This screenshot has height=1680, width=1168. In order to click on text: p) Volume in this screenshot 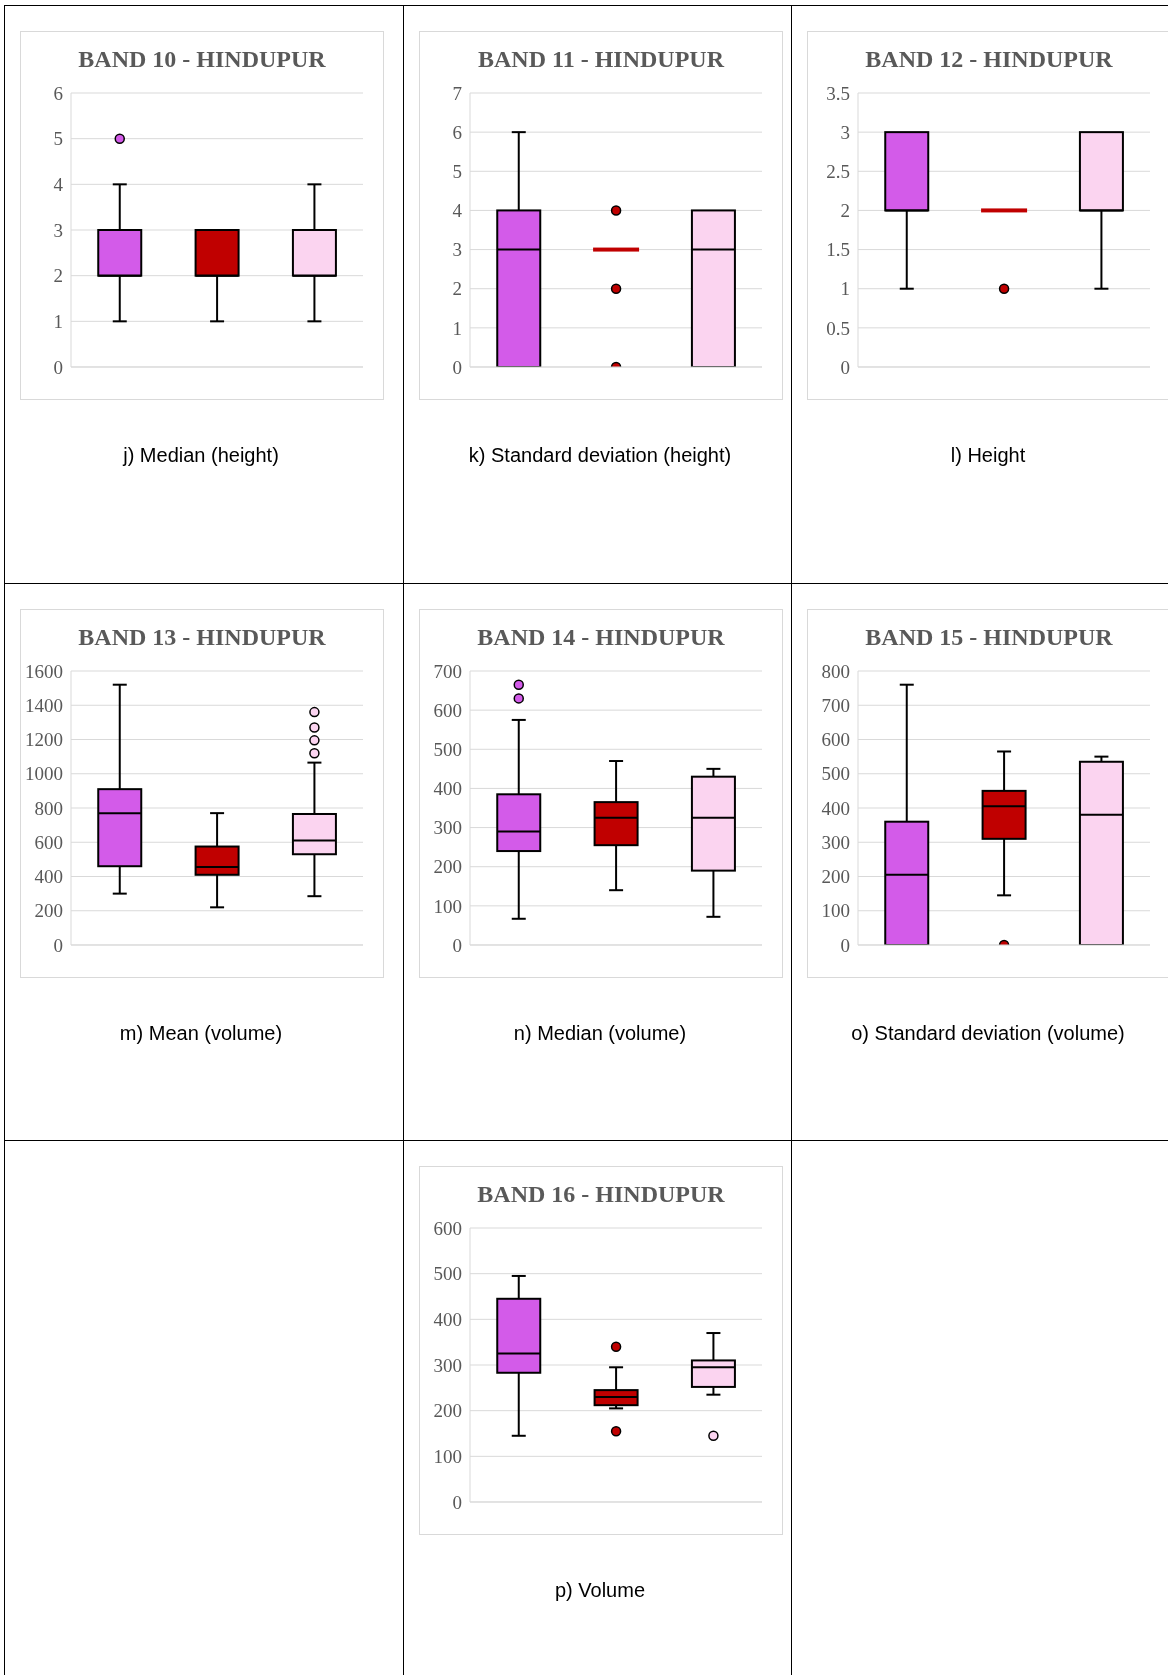, I will do `click(600, 1590)`.